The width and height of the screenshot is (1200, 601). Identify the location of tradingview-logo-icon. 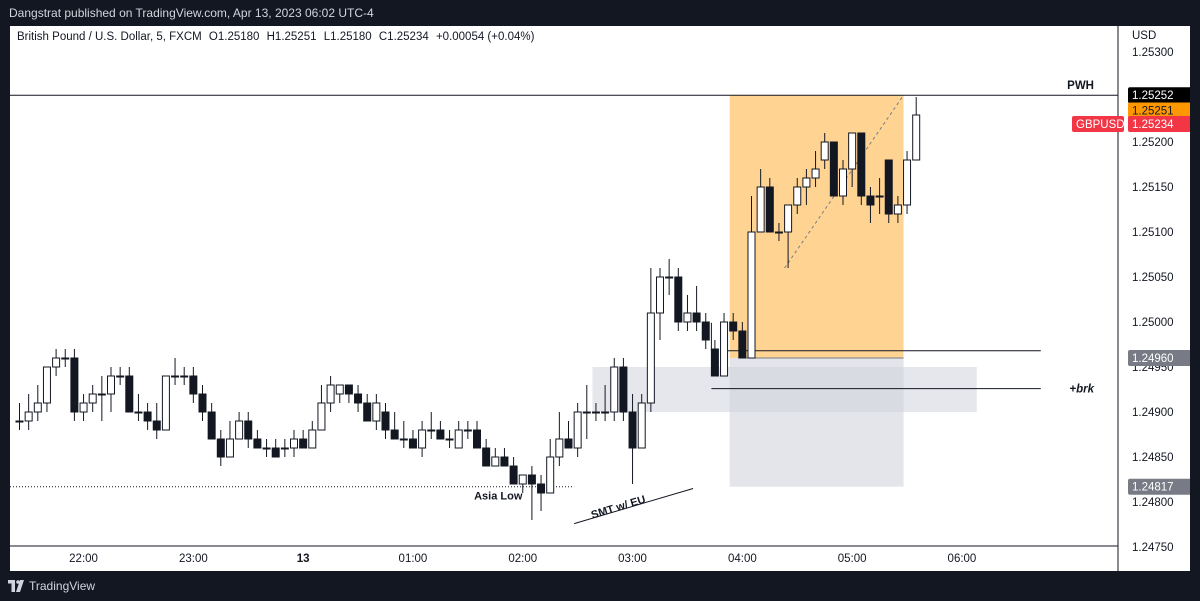
(16, 586).